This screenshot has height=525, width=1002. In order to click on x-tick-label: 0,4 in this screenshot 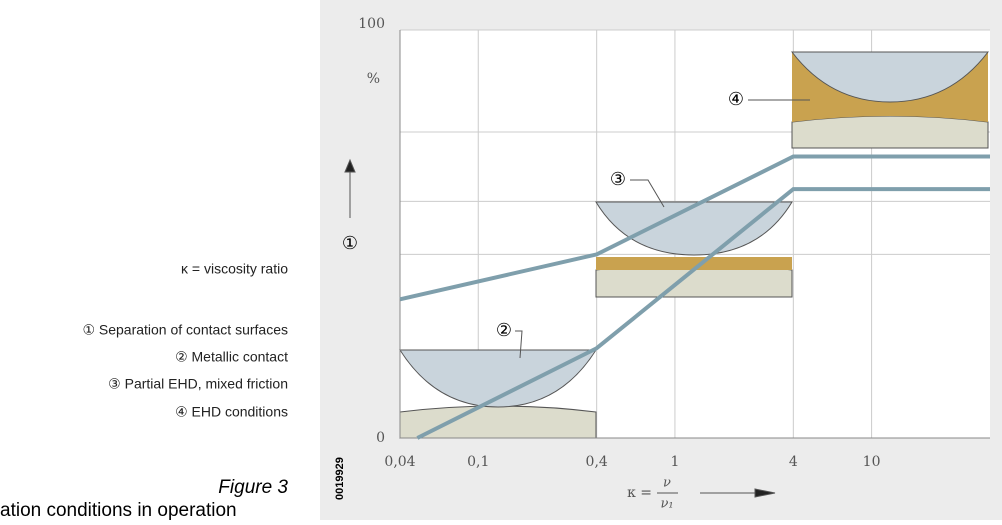, I will do `click(597, 462)`.